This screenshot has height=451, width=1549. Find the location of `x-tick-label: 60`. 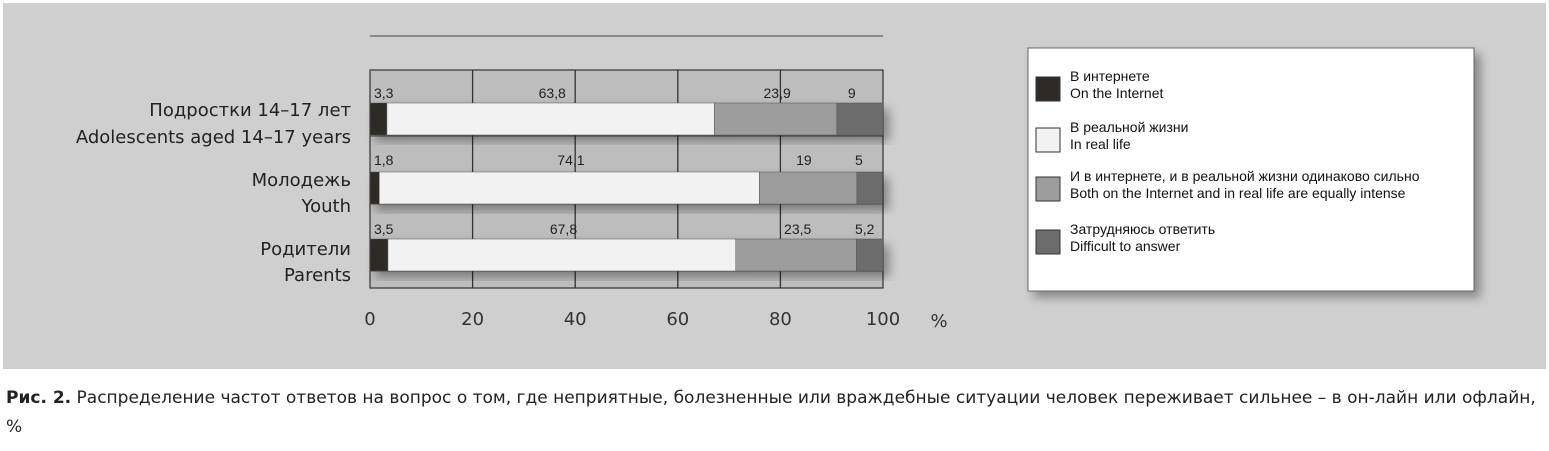

x-tick-label: 60 is located at coordinates (677, 319).